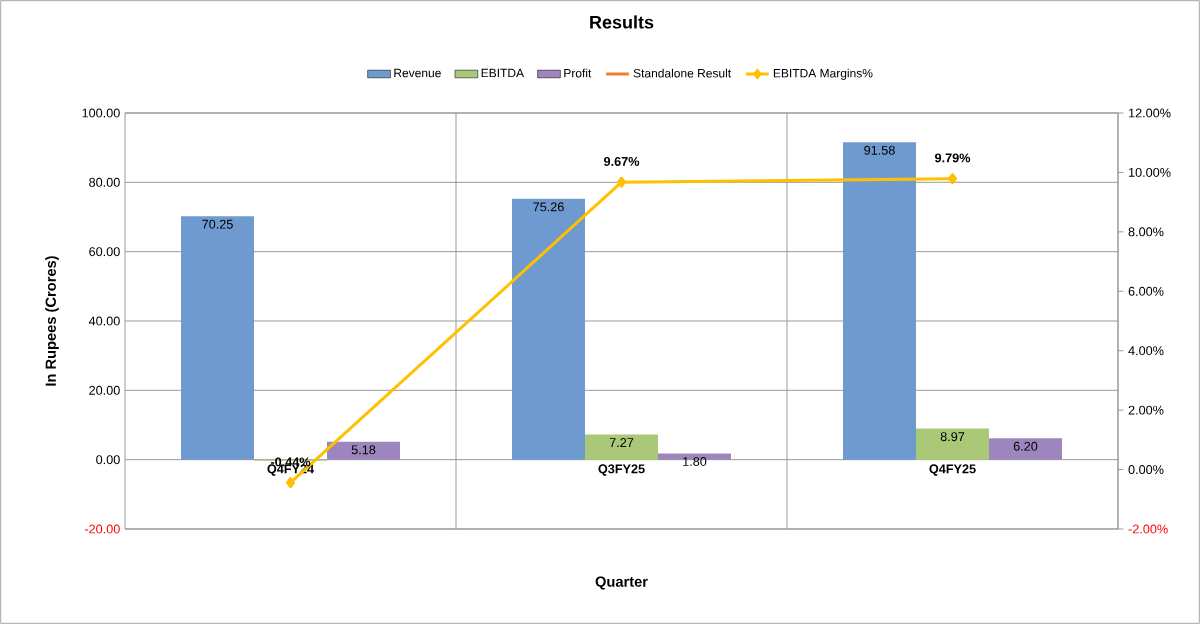  What do you see at coordinates (104, 390) in the screenshot?
I see `y-tick-label: 20.00` at bounding box center [104, 390].